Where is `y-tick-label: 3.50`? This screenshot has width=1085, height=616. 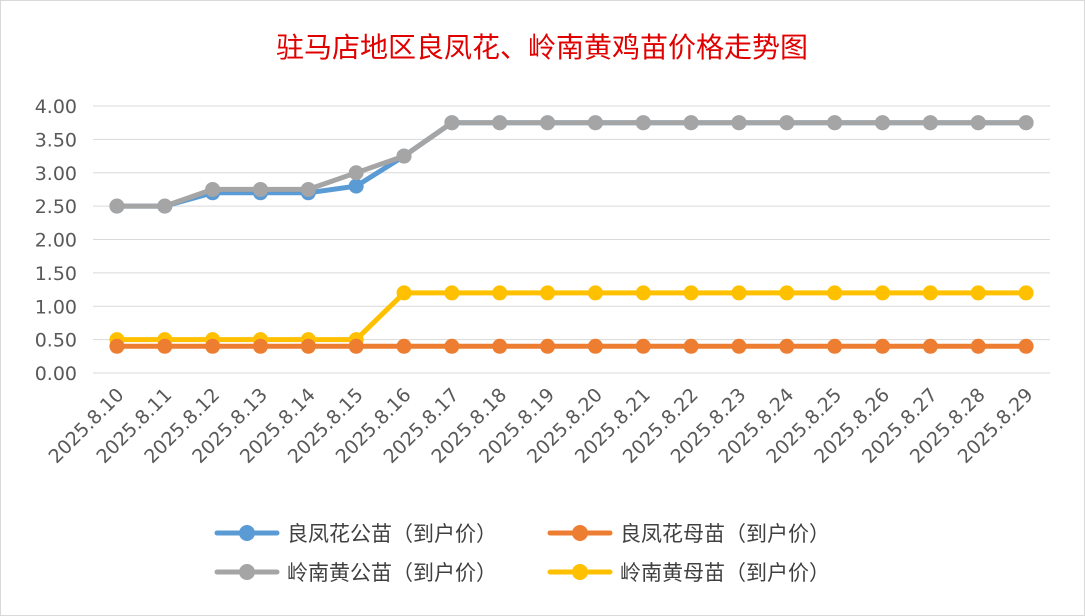 y-tick-label: 3.50 is located at coordinates (56, 140).